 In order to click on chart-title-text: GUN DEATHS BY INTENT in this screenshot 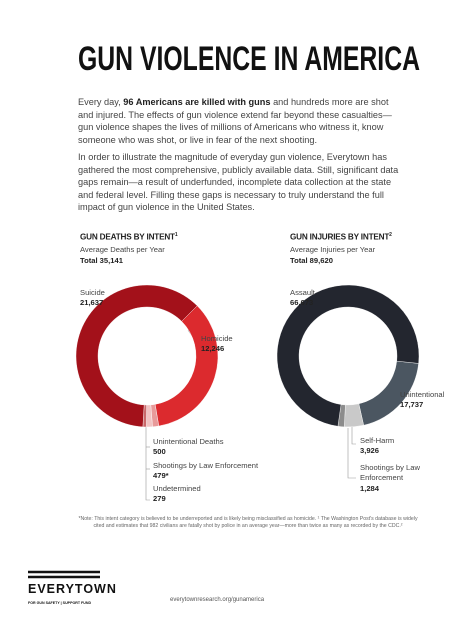, I will do `click(127, 237)`.